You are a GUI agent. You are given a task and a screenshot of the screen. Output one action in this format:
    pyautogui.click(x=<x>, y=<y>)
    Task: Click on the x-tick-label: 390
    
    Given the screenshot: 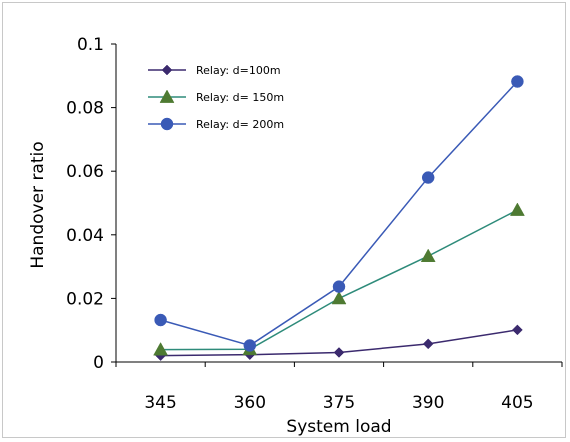 What is the action you would take?
    pyautogui.click(x=428, y=403)
    